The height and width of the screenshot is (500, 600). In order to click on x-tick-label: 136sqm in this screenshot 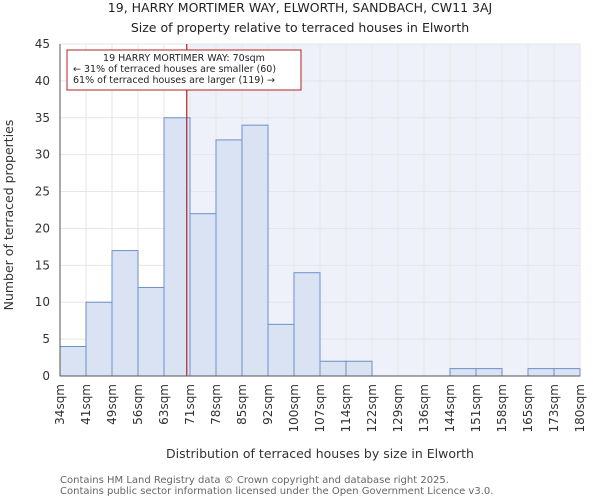, I will do `click(424, 408)`.